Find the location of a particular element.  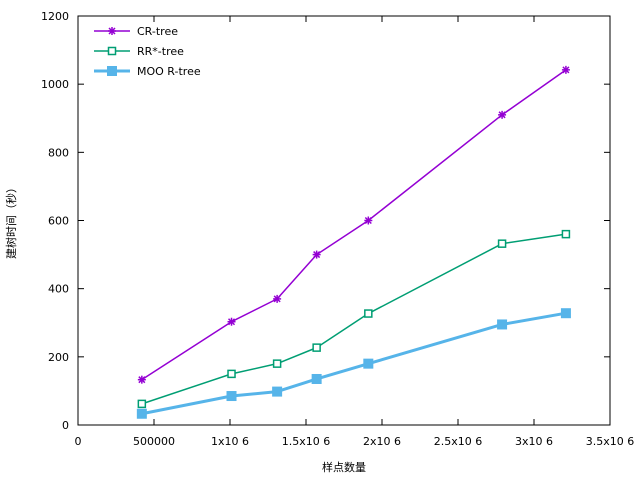

legend-label: MOO R-tree is located at coordinates (169, 71).